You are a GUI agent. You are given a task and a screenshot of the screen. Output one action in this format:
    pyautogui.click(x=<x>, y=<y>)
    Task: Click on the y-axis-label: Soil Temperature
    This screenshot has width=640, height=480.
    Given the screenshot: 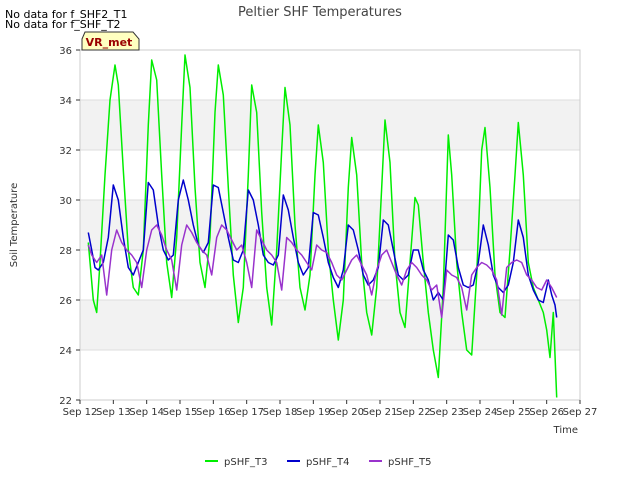 What is the action you would take?
    pyautogui.click(x=14, y=225)
    